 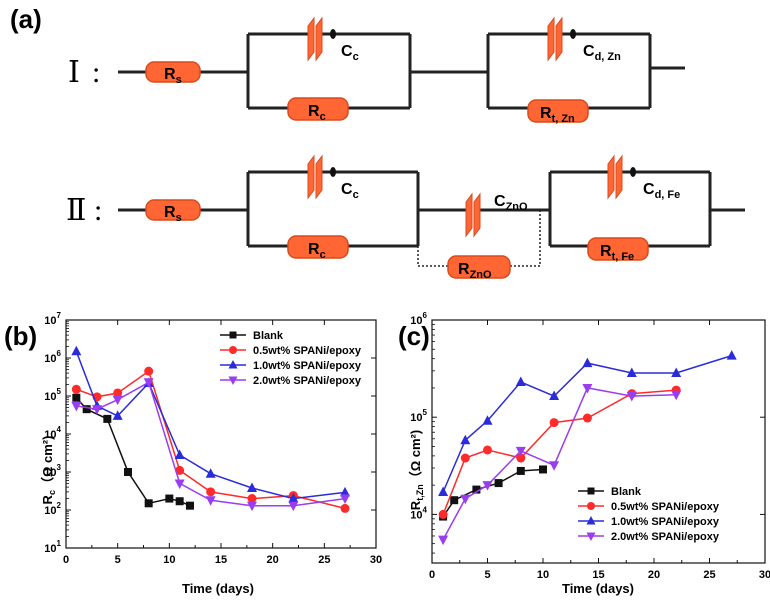 What do you see at coordinates (418, 319) in the screenshot?
I see `y-tick-label: 10⁶` at bounding box center [418, 319].